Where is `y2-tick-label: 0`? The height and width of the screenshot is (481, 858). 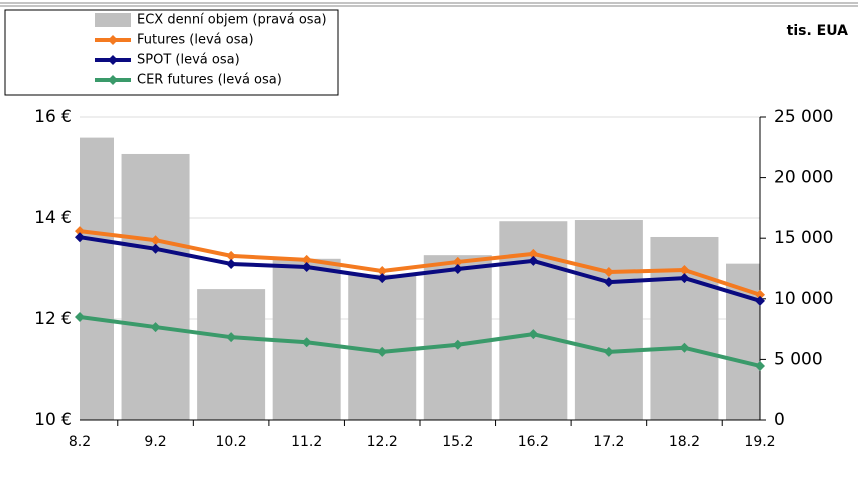
y2-tick-label: 0 is located at coordinates (779, 420).